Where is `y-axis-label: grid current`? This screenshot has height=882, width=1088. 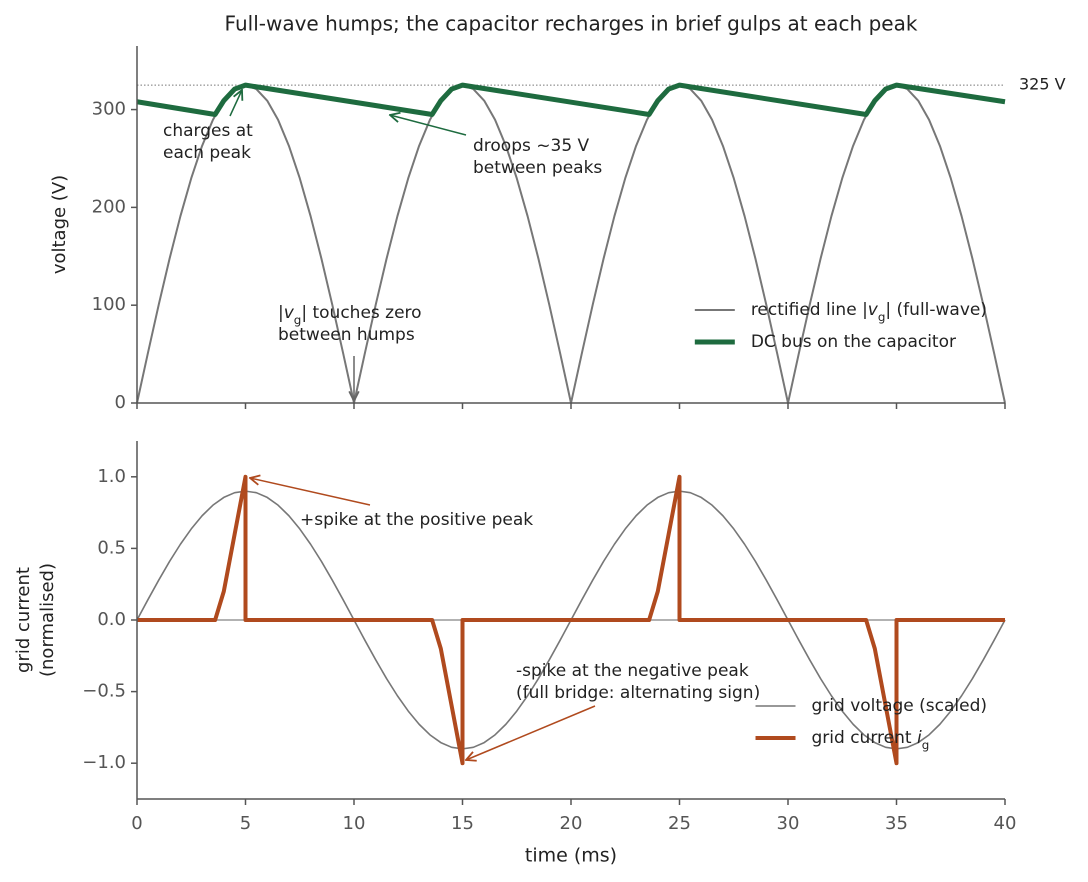 y-axis-label: grid current is located at coordinates (23, 620).